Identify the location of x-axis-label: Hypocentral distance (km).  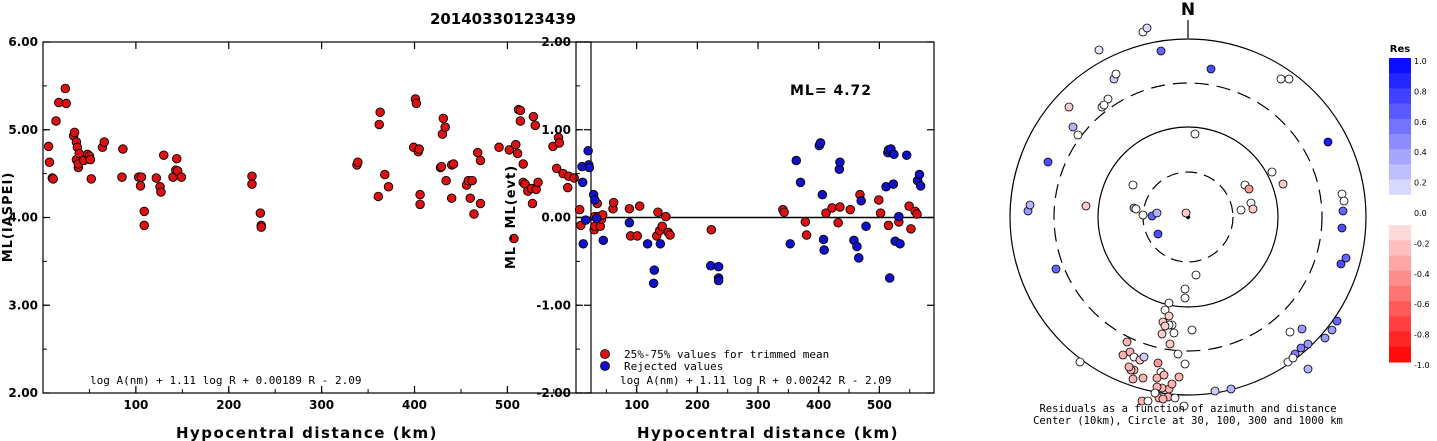
(768, 432).